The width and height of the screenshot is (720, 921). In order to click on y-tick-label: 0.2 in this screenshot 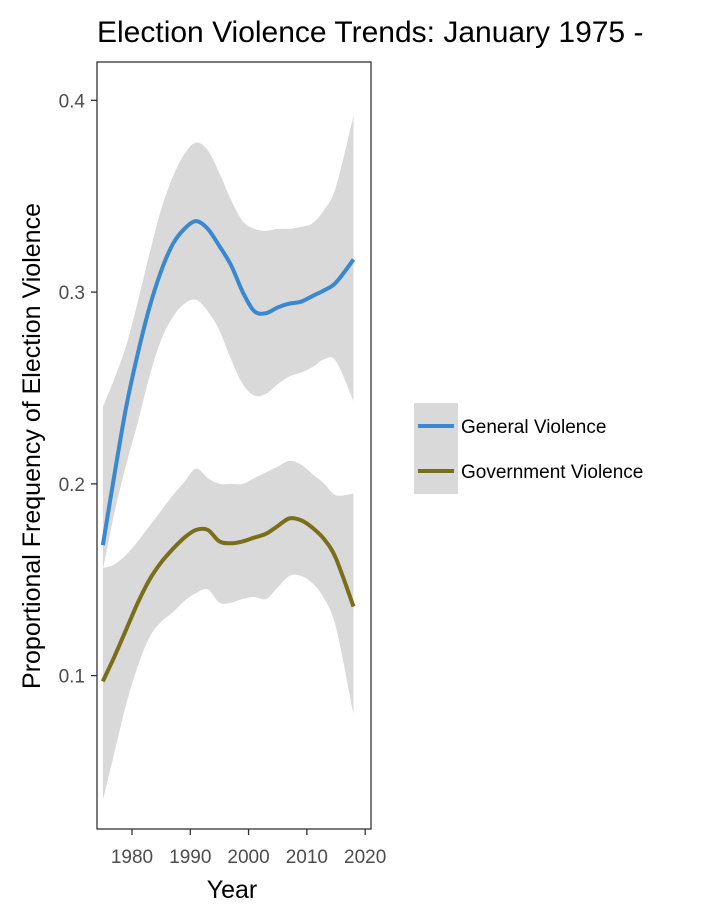, I will do `click(72, 485)`.